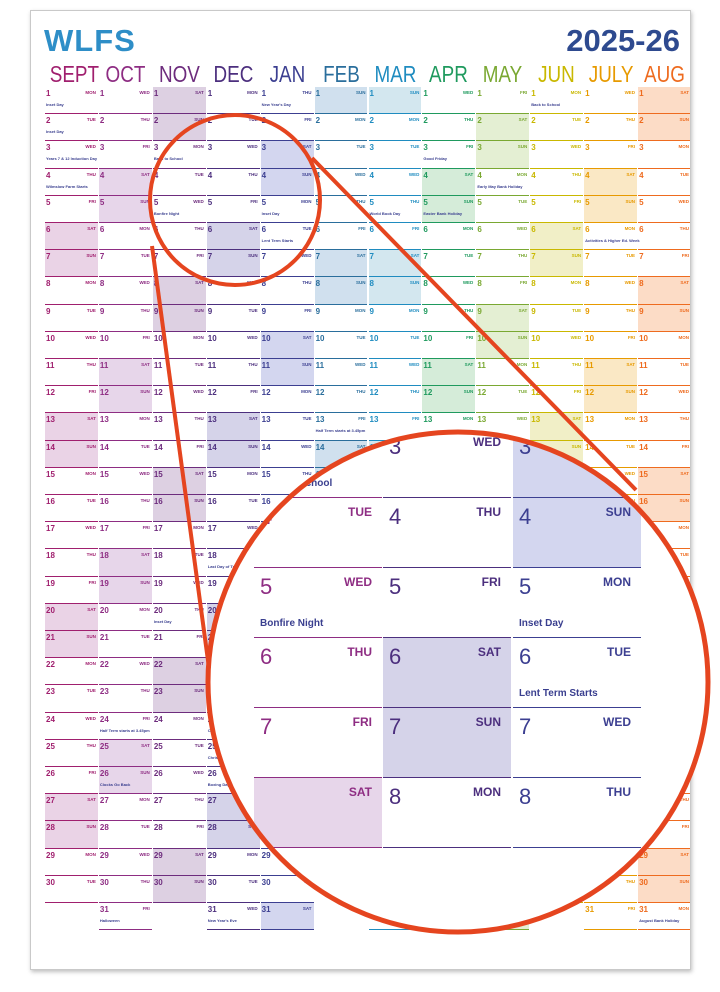 The width and height of the screenshot is (720, 992). What do you see at coordinates (125, 345) in the screenshot?
I see `day-cell: 10 FRI` at bounding box center [125, 345].